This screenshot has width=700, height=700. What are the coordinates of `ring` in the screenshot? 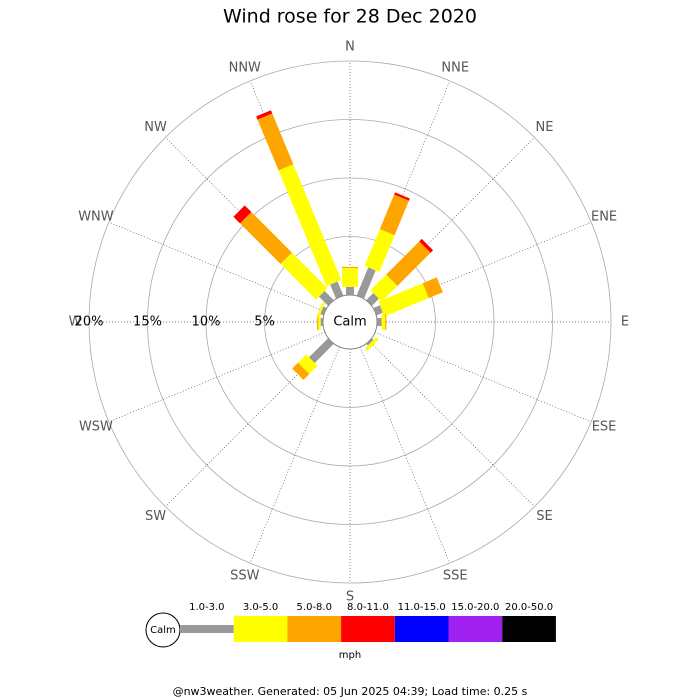 It's located at (350, 322).